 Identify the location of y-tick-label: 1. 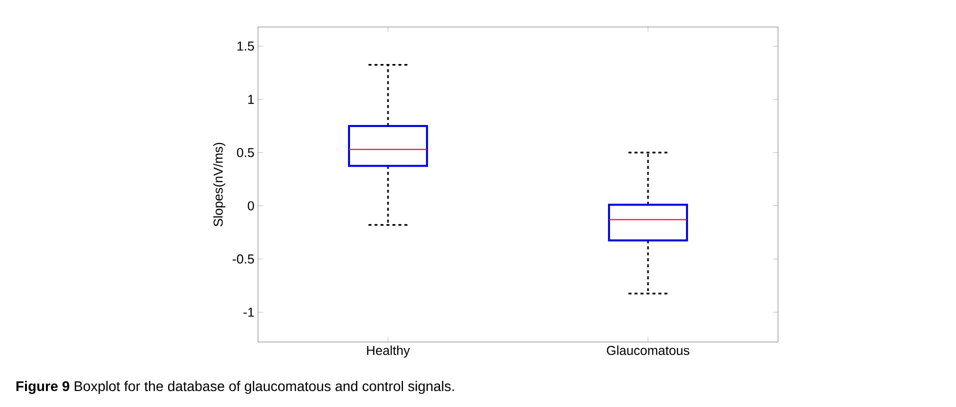
(251, 99).